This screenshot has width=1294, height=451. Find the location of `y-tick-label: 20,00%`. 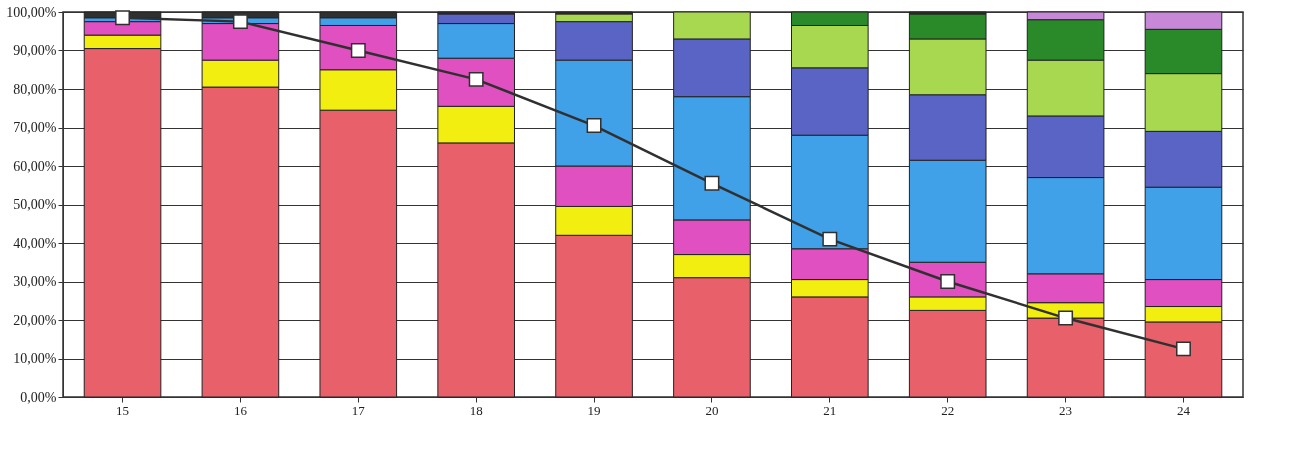

y-tick-label: 20,00% is located at coordinates (35, 320).